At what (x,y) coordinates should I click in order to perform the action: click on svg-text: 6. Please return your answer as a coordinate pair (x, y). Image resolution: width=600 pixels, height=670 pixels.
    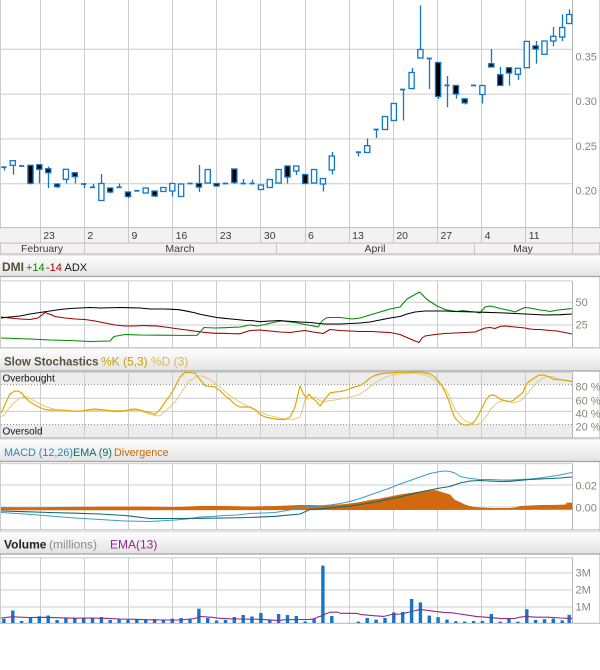
    Looking at the image, I should click on (311, 236).